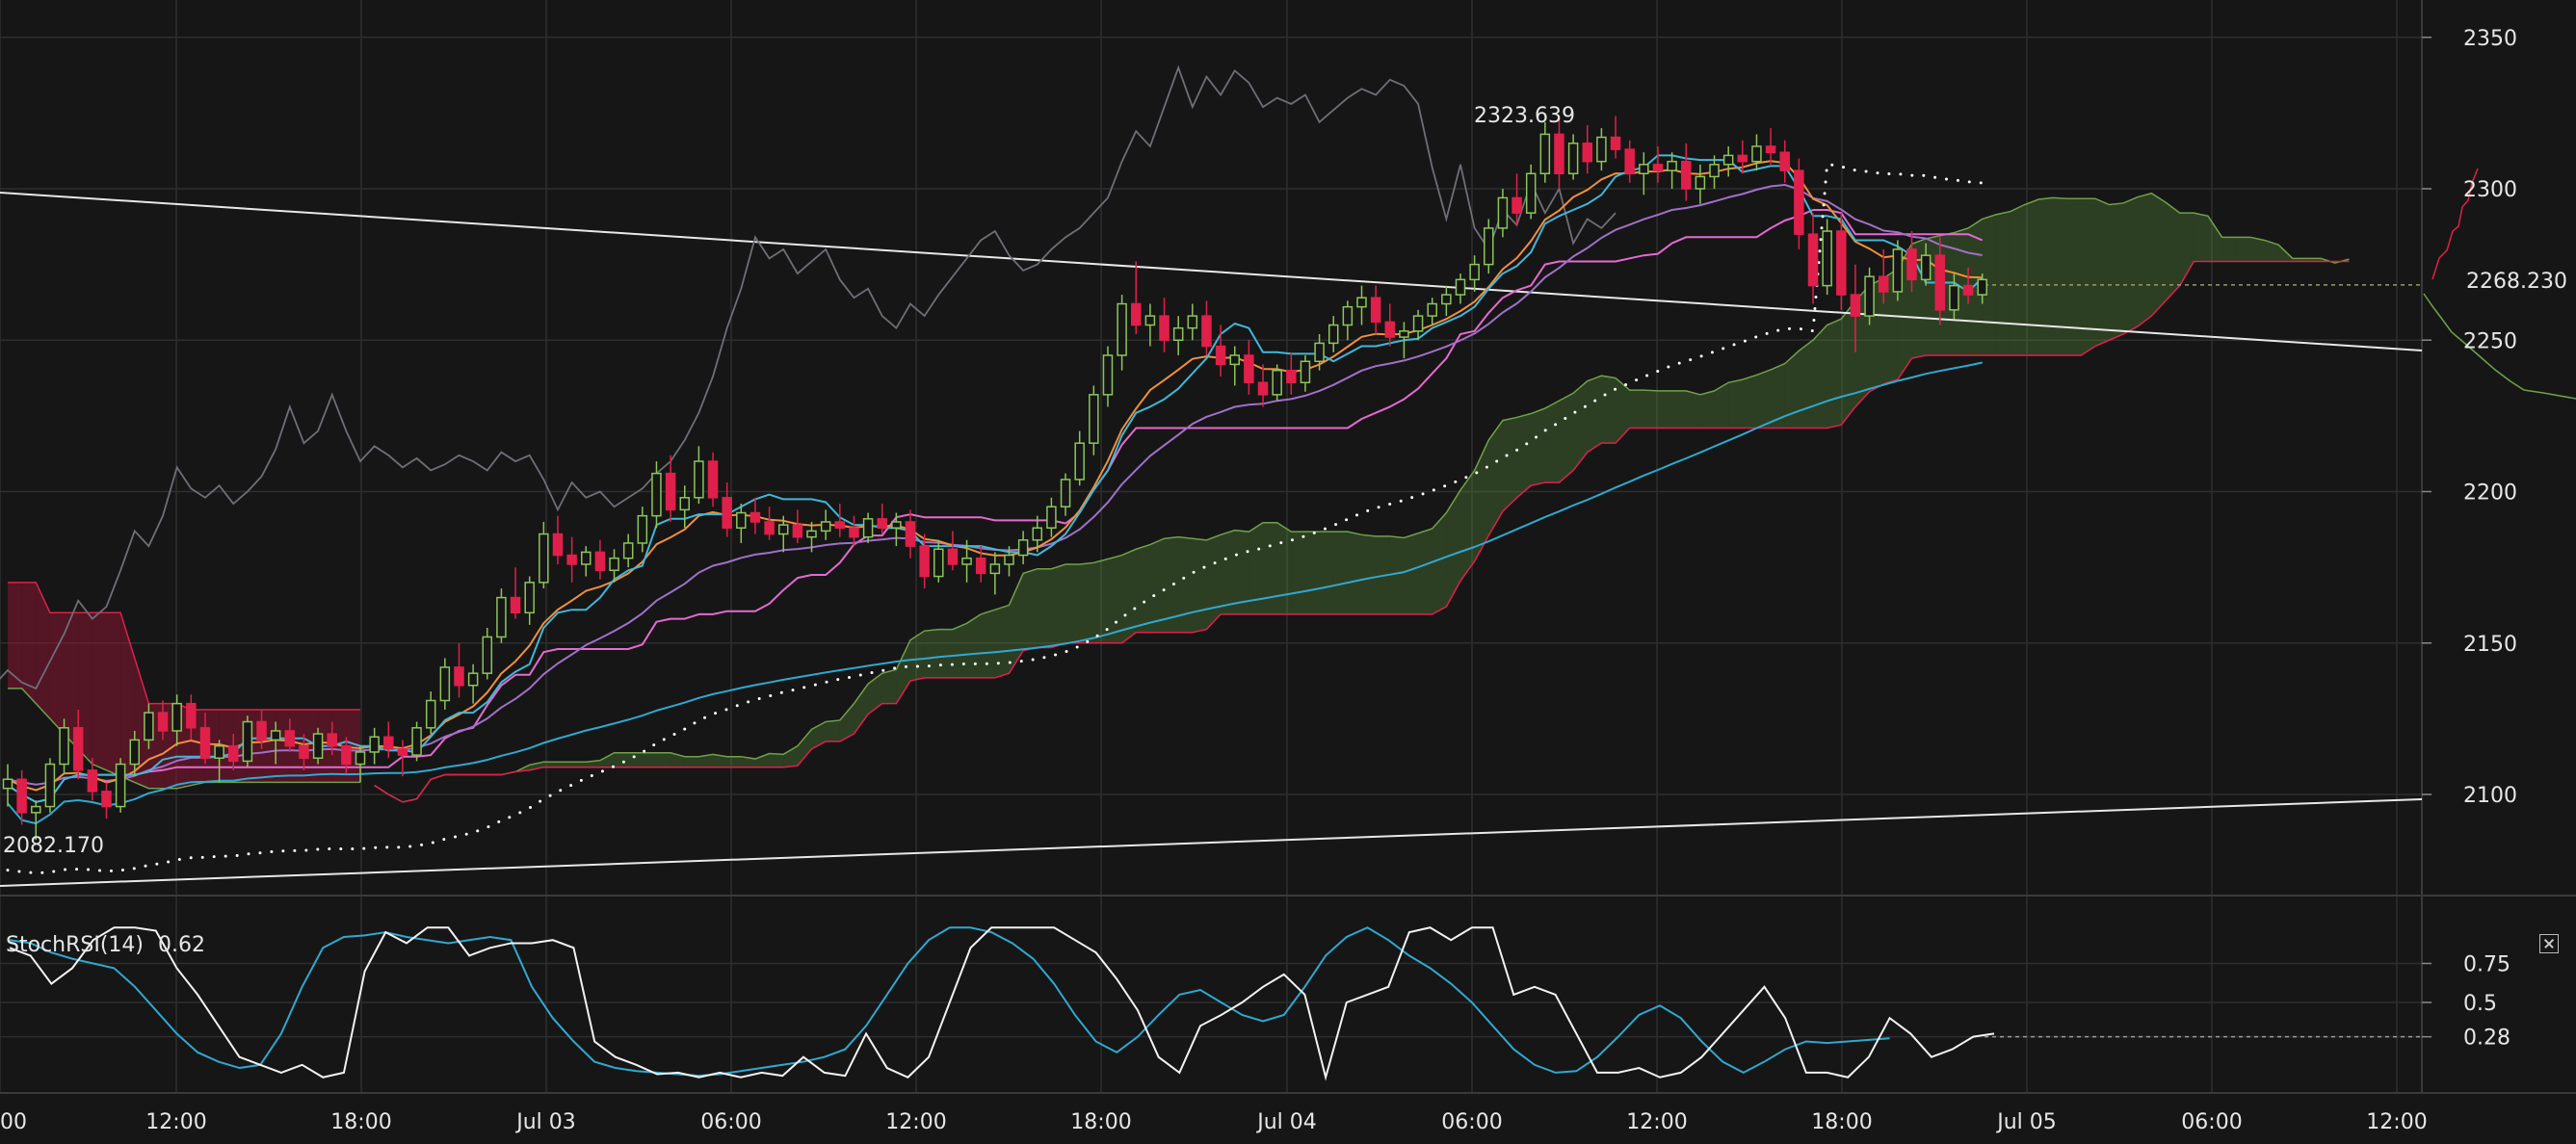 Image resolution: width=2576 pixels, height=1144 pixels. What do you see at coordinates (2490, 341) in the screenshot?
I see `price-tick-label: 2250` at bounding box center [2490, 341].